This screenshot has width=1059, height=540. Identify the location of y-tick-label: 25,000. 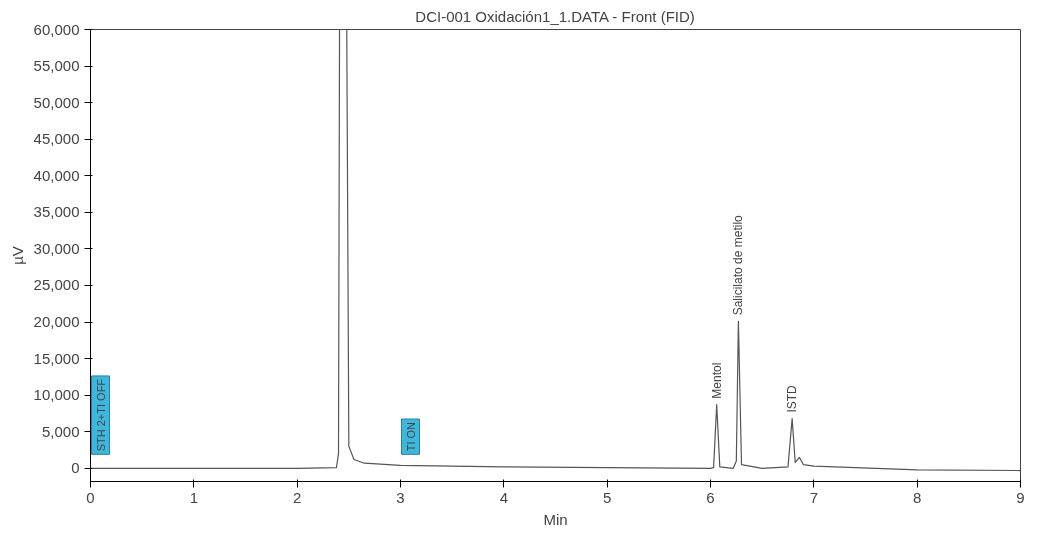
(56, 285).